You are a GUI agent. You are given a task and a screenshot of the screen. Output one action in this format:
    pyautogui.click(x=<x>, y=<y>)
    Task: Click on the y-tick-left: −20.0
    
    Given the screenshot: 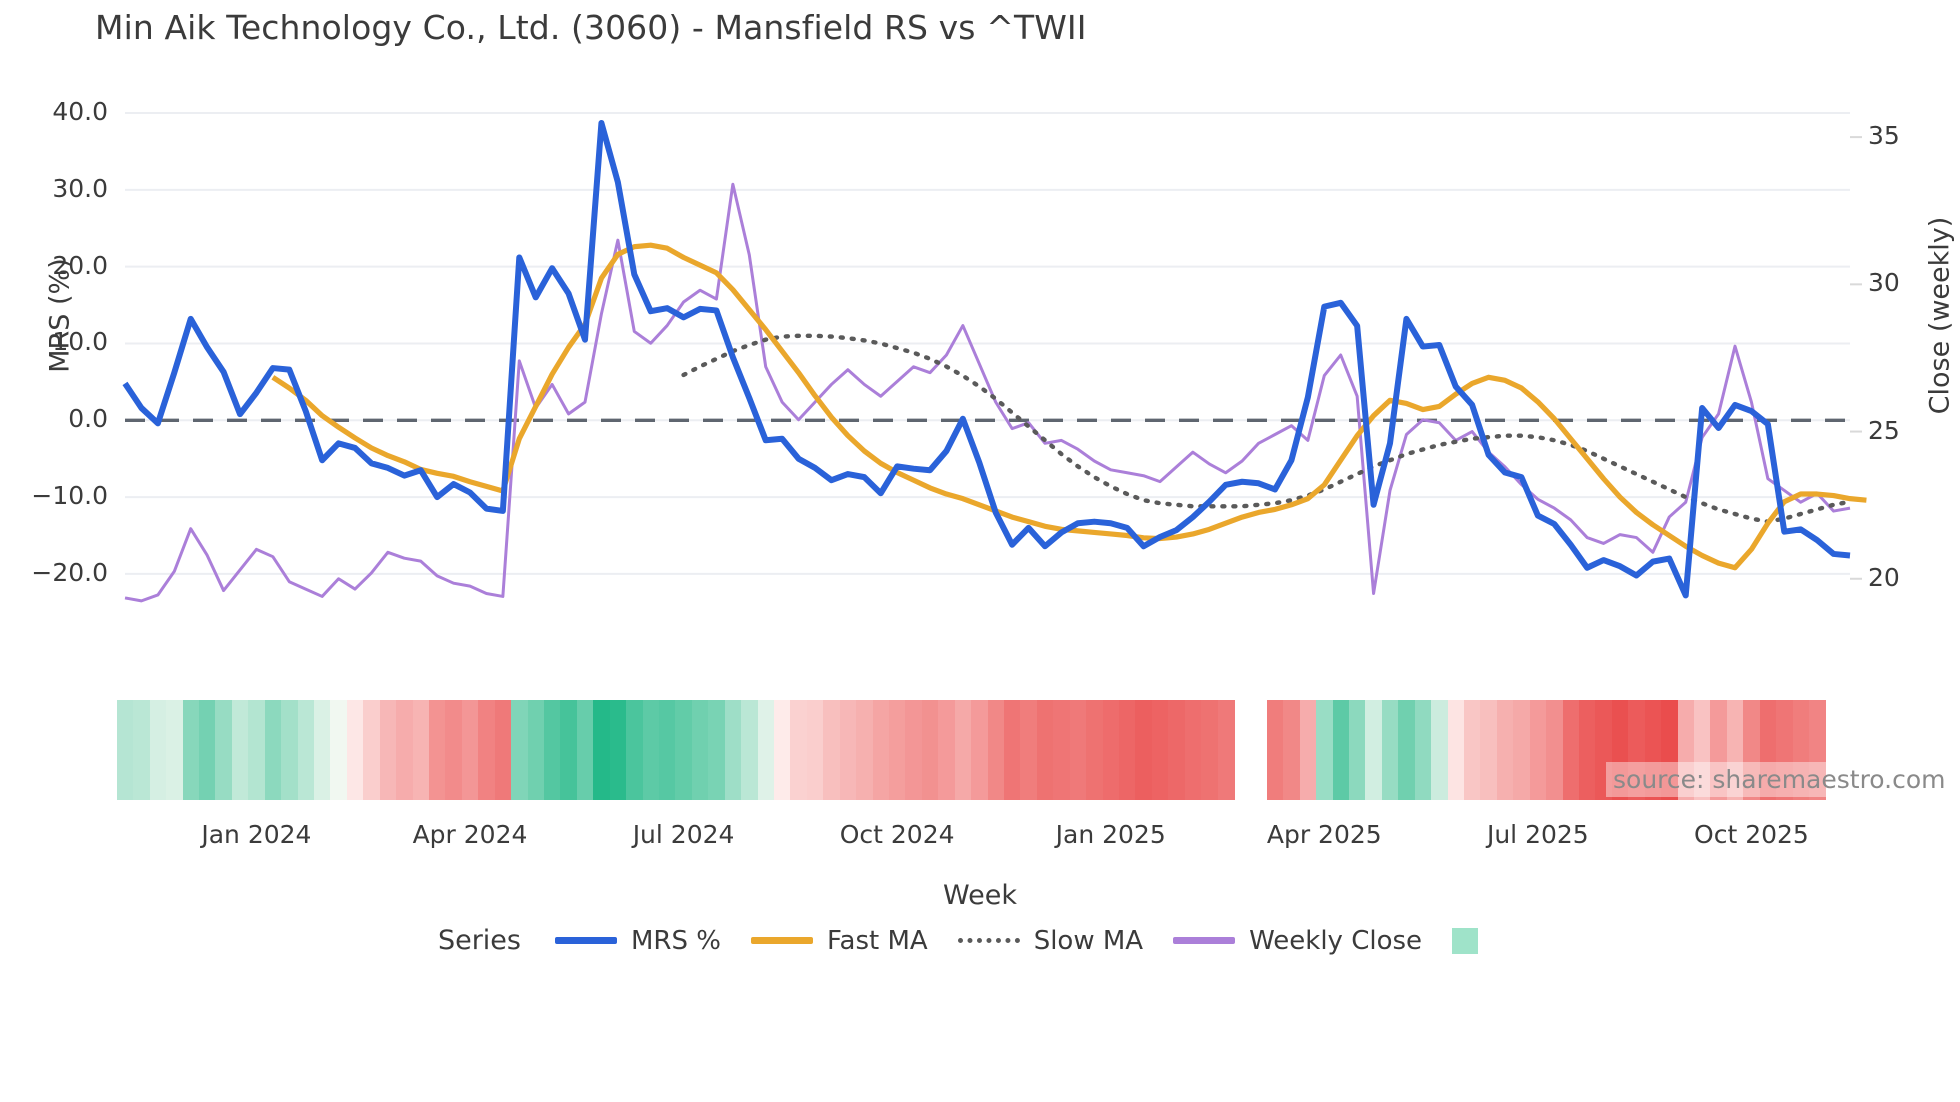 What is the action you would take?
    pyautogui.click(x=69, y=572)
    